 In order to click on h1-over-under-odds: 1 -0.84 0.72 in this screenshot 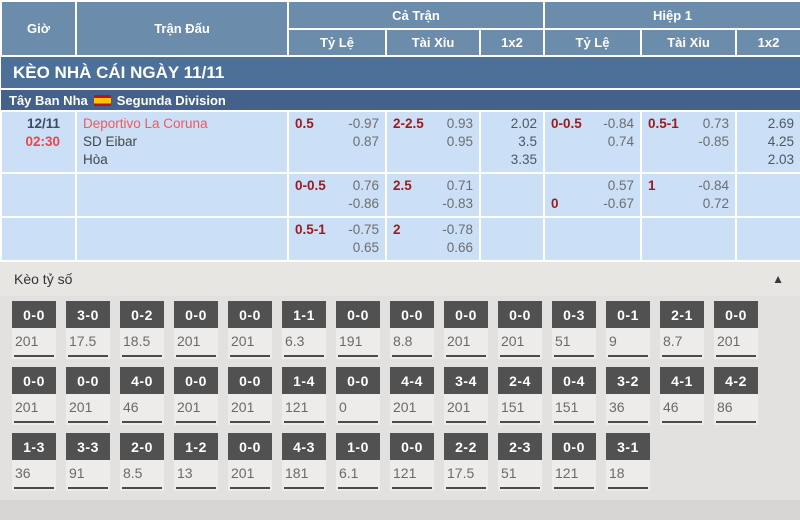, I will do `click(688, 195)`.